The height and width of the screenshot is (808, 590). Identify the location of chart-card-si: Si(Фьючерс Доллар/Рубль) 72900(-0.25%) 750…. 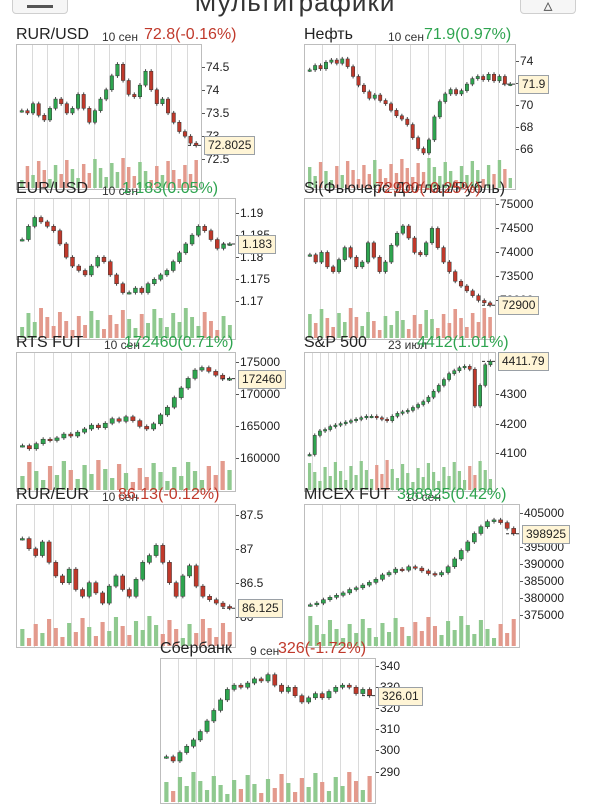
(440, 262).